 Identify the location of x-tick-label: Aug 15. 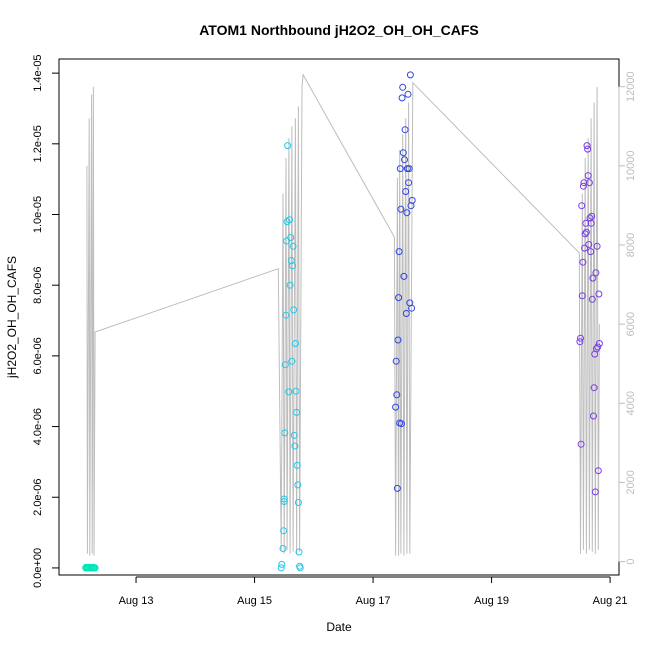
(254, 601).